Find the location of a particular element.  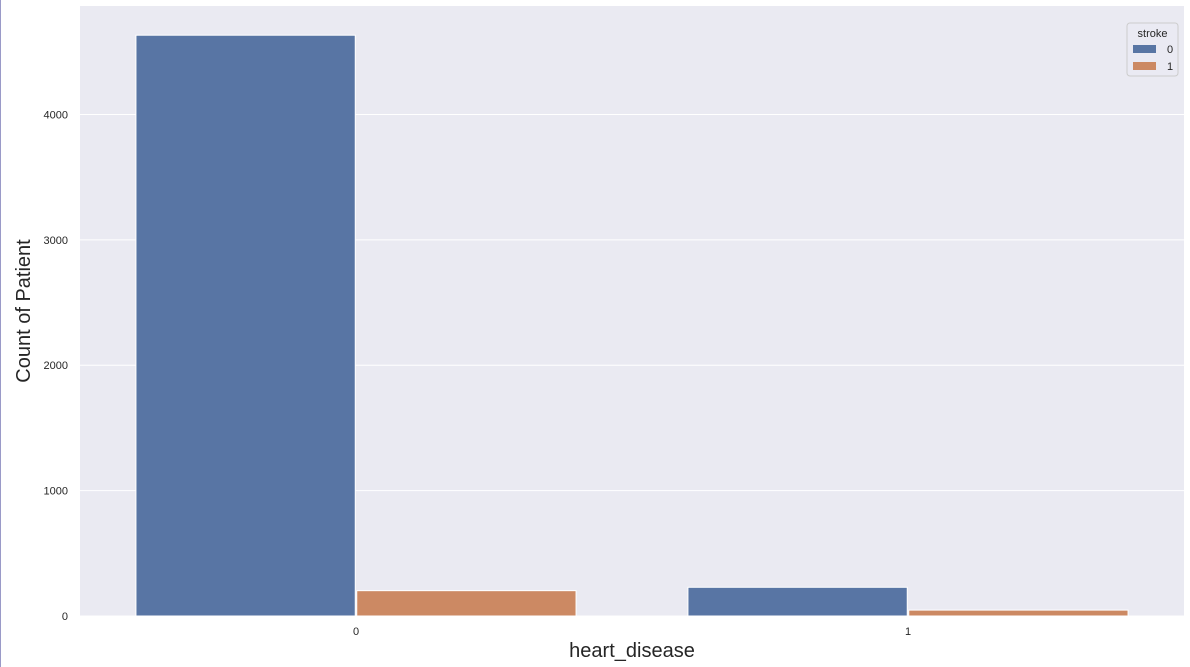

legend: stroke 01 is located at coordinates (1152, 49).